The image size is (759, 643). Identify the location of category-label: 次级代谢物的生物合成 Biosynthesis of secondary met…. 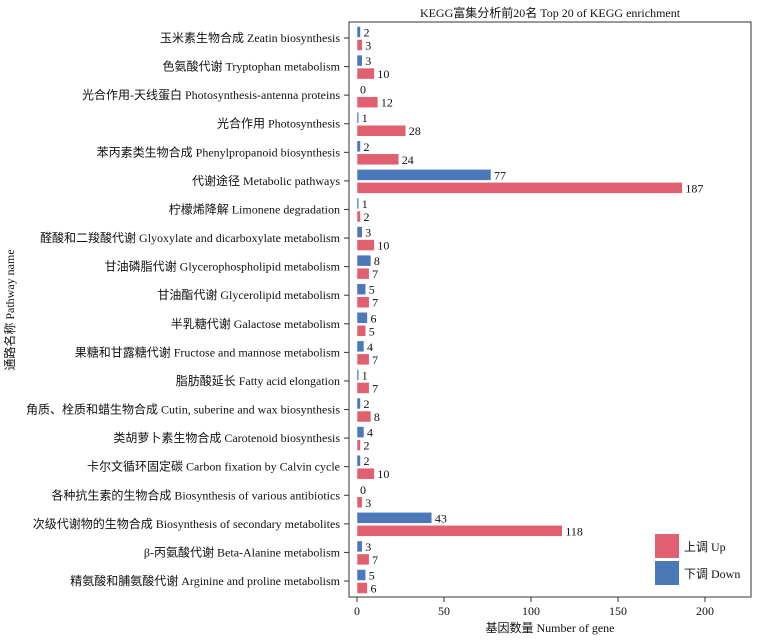
(187, 523).